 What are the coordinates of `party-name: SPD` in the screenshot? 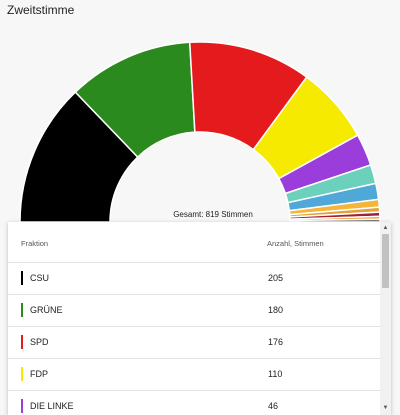 It's located at (39, 342).